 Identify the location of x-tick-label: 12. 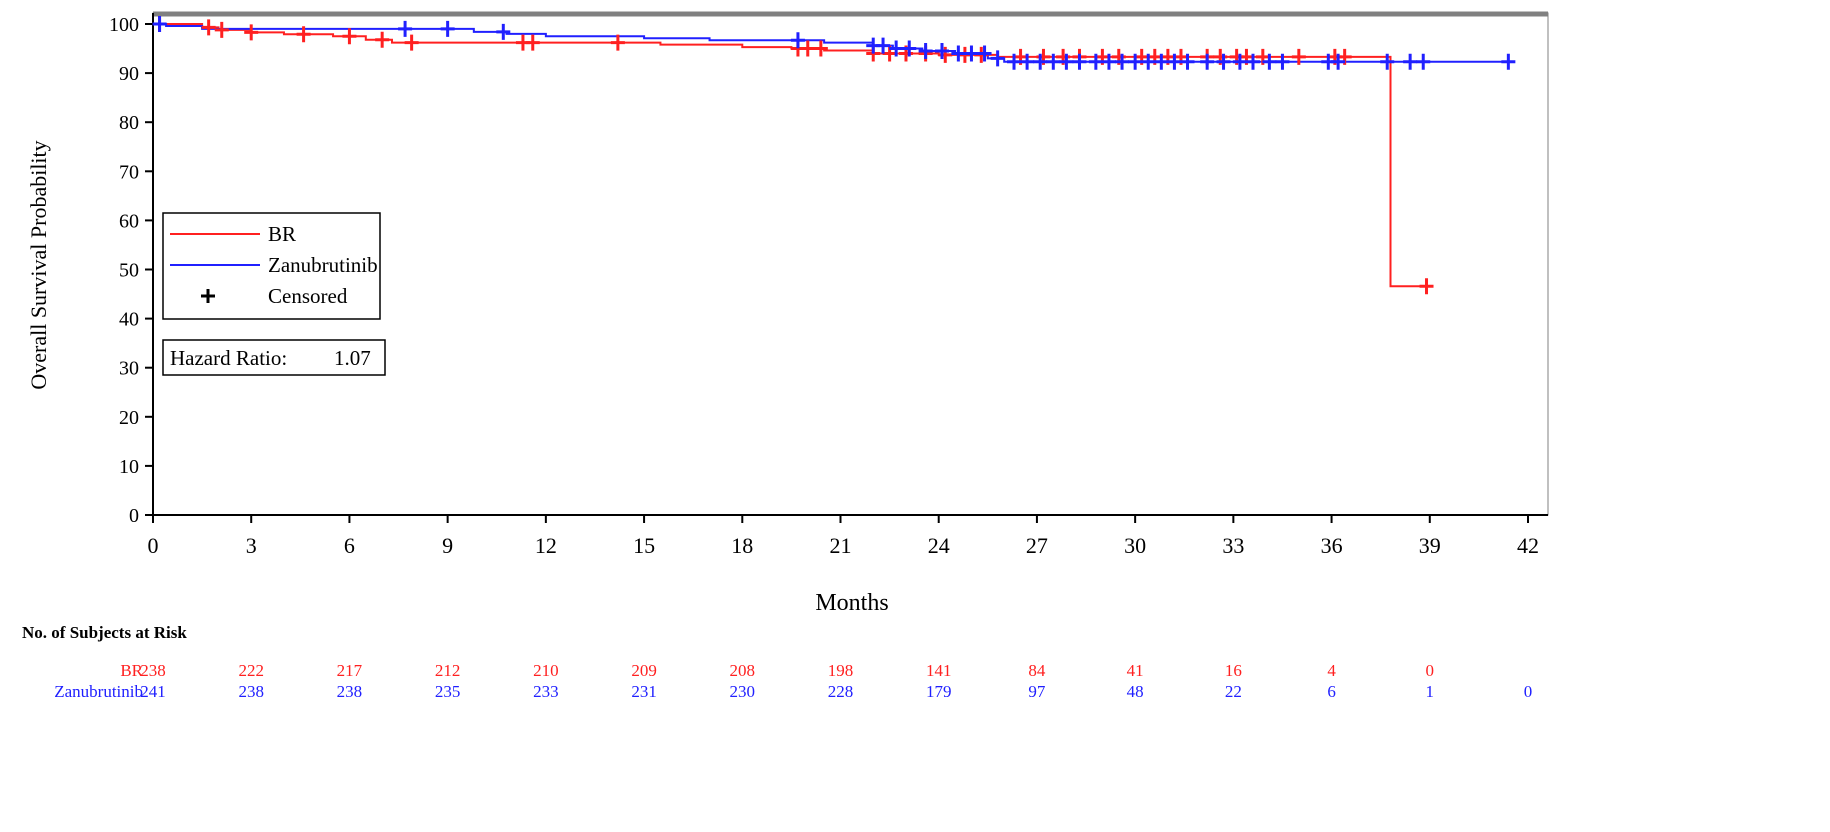
(546, 545).